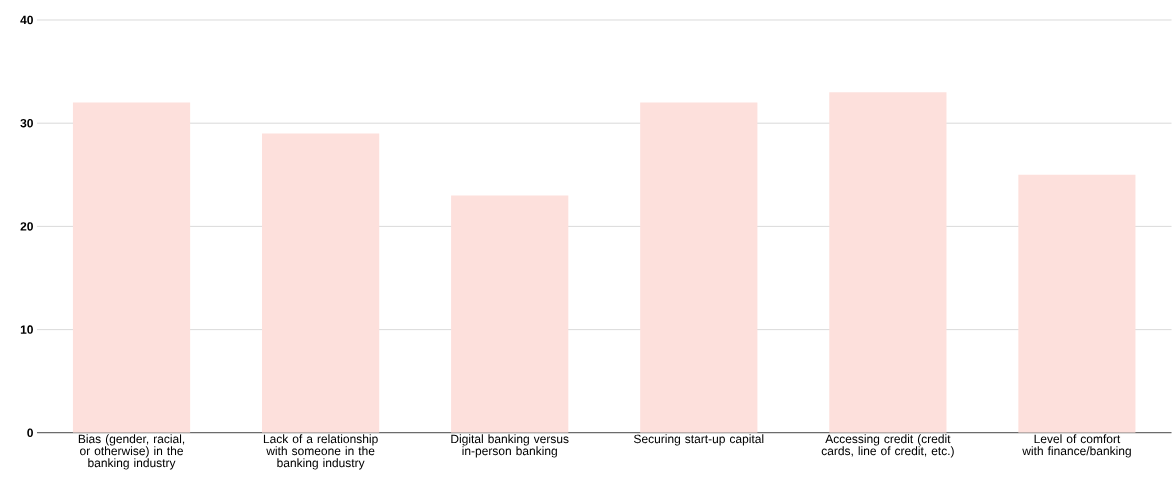 This screenshot has height=487, width=1172. Describe the element at coordinates (26, 20) in the screenshot. I see `y-tick-label: 40` at that location.